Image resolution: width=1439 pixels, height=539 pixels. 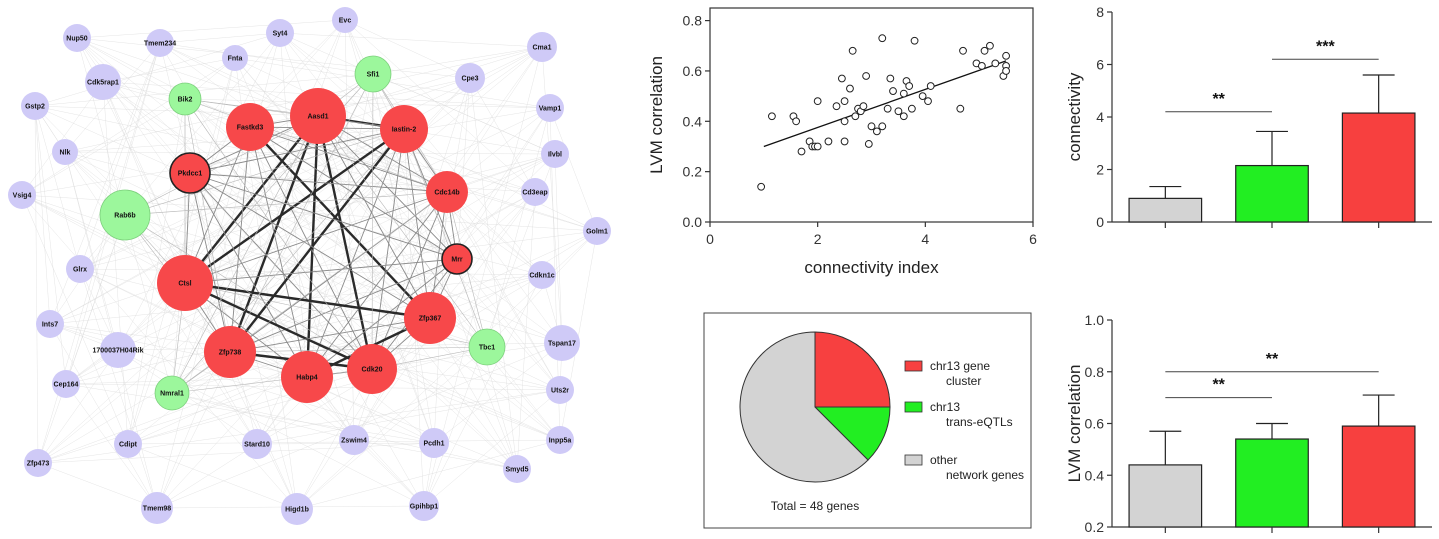 What do you see at coordinates (1100, 222) in the screenshot?
I see `y-tick-label: 0` at bounding box center [1100, 222].